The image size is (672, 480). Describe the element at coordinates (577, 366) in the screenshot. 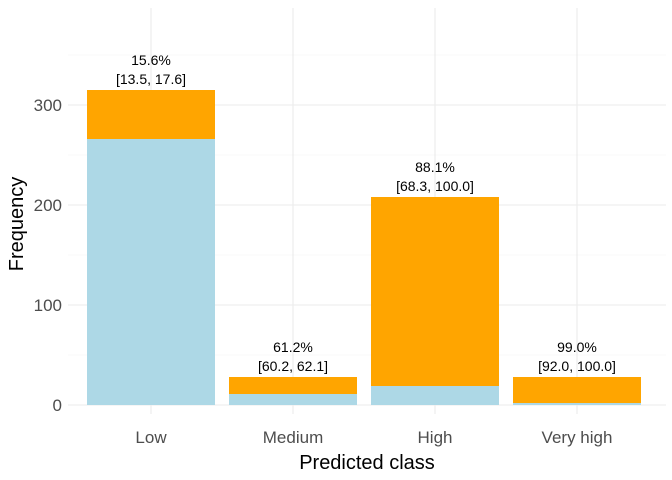

I see `bar-label-interval: [92.0, 100.0]` at that location.